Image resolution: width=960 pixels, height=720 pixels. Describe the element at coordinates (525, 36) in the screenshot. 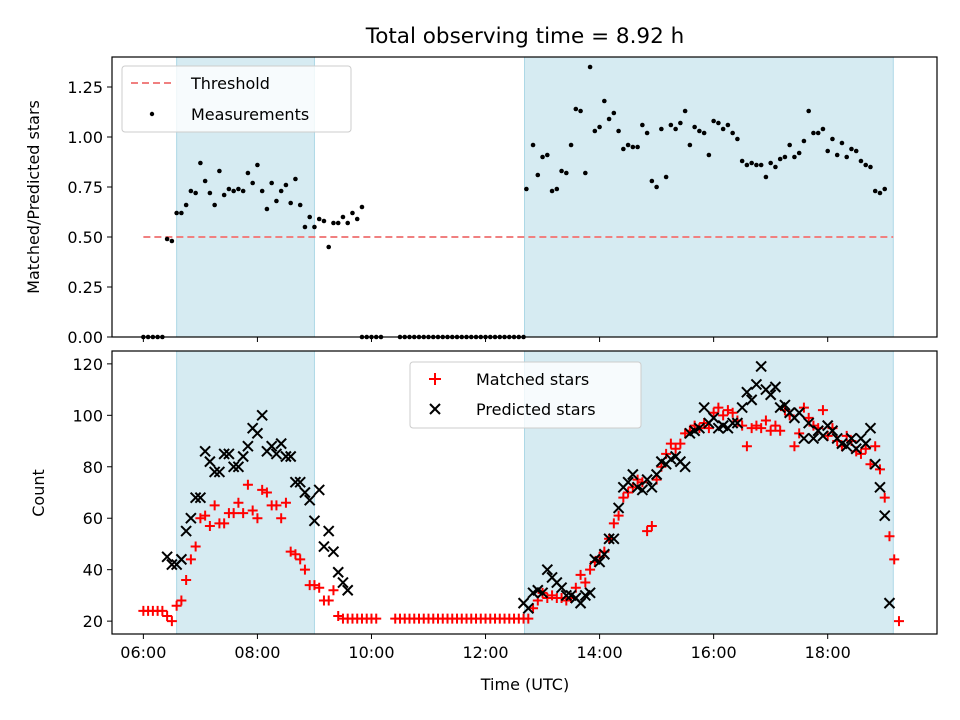

I see `figure-title: Total observing time = 8.92 h` at that location.